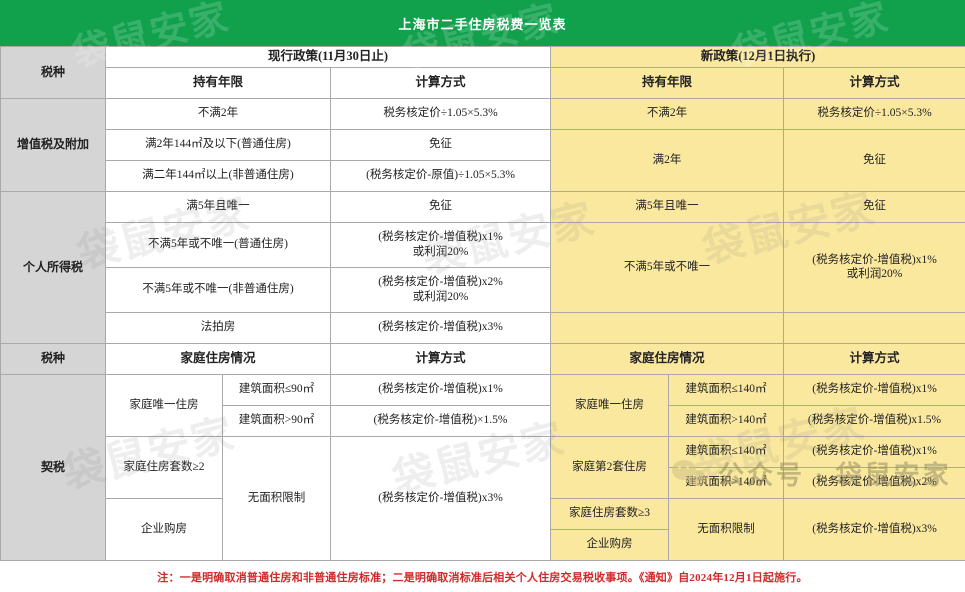 This screenshot has width=965, height=592. What do you see at coordinates (874, 451) in the screenshot?
I see `deed-new-calc-2: (税务核定价-增值税)x1%` at bounding box center [874, 451].